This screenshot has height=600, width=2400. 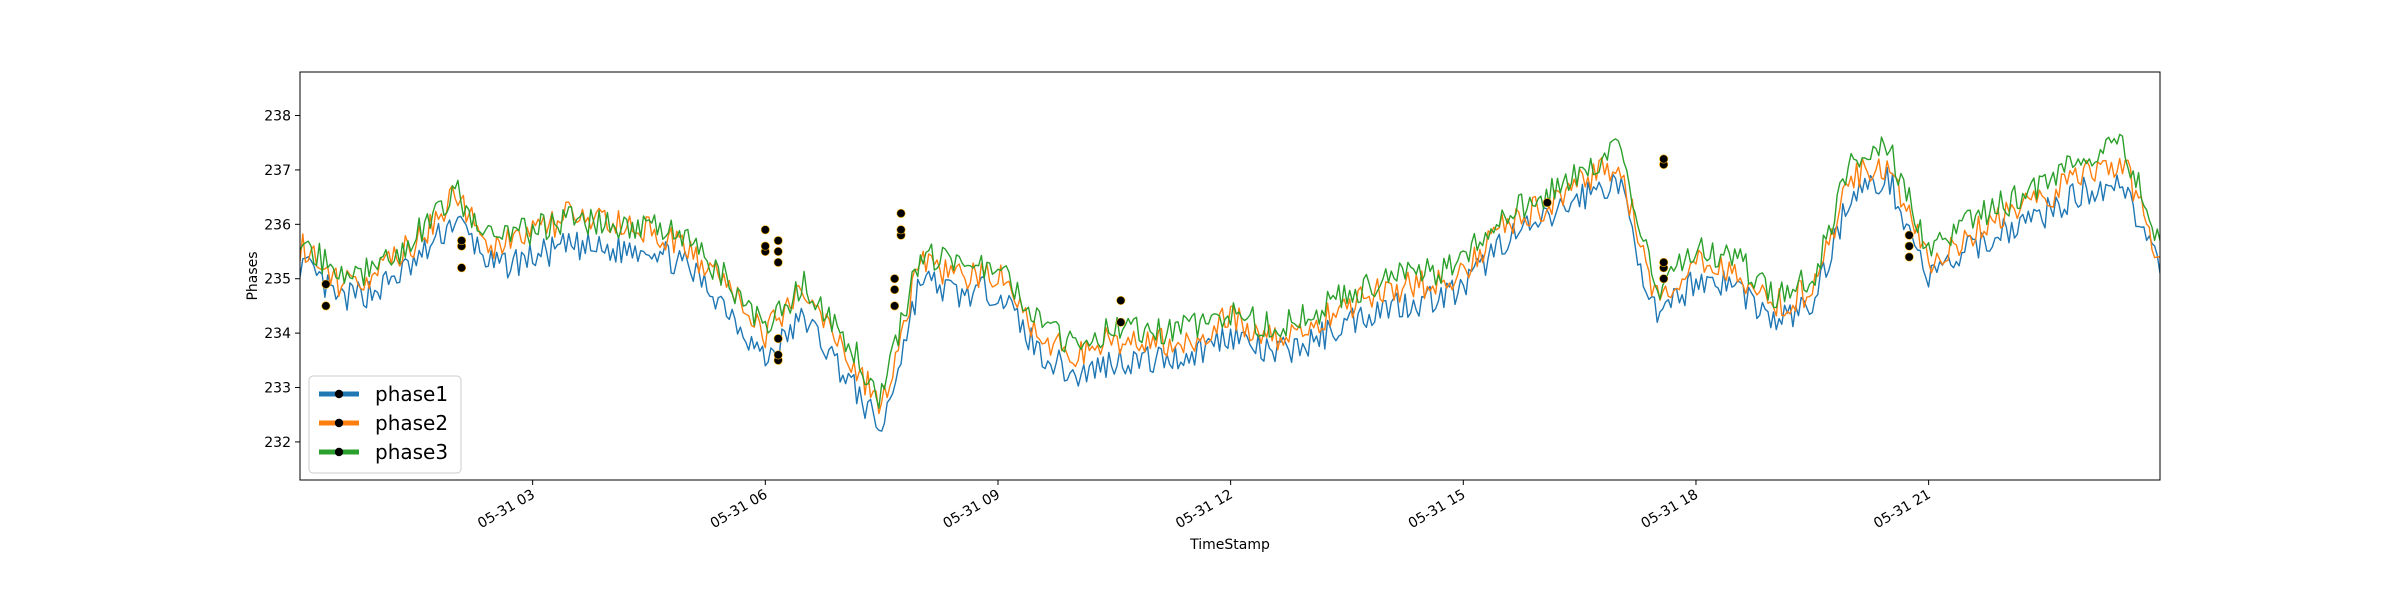 I want to click on legend-marker-phase2, so click(x=339, y=423).